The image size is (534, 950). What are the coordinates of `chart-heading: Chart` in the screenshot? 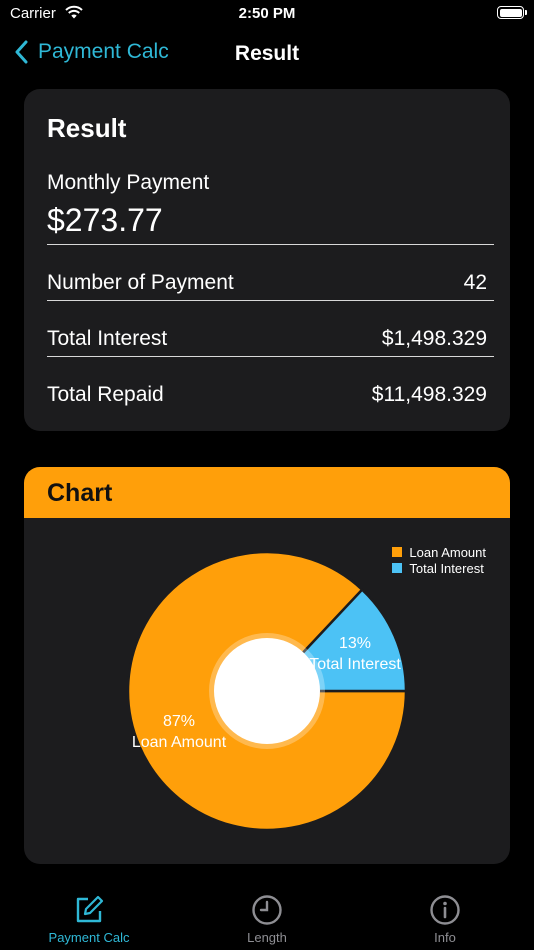 It's located at (80, 493).